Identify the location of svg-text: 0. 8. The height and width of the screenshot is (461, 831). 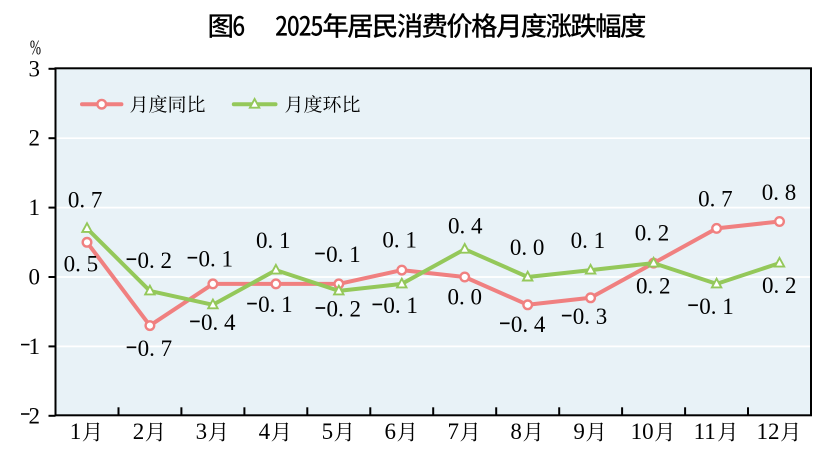
(779, 192).